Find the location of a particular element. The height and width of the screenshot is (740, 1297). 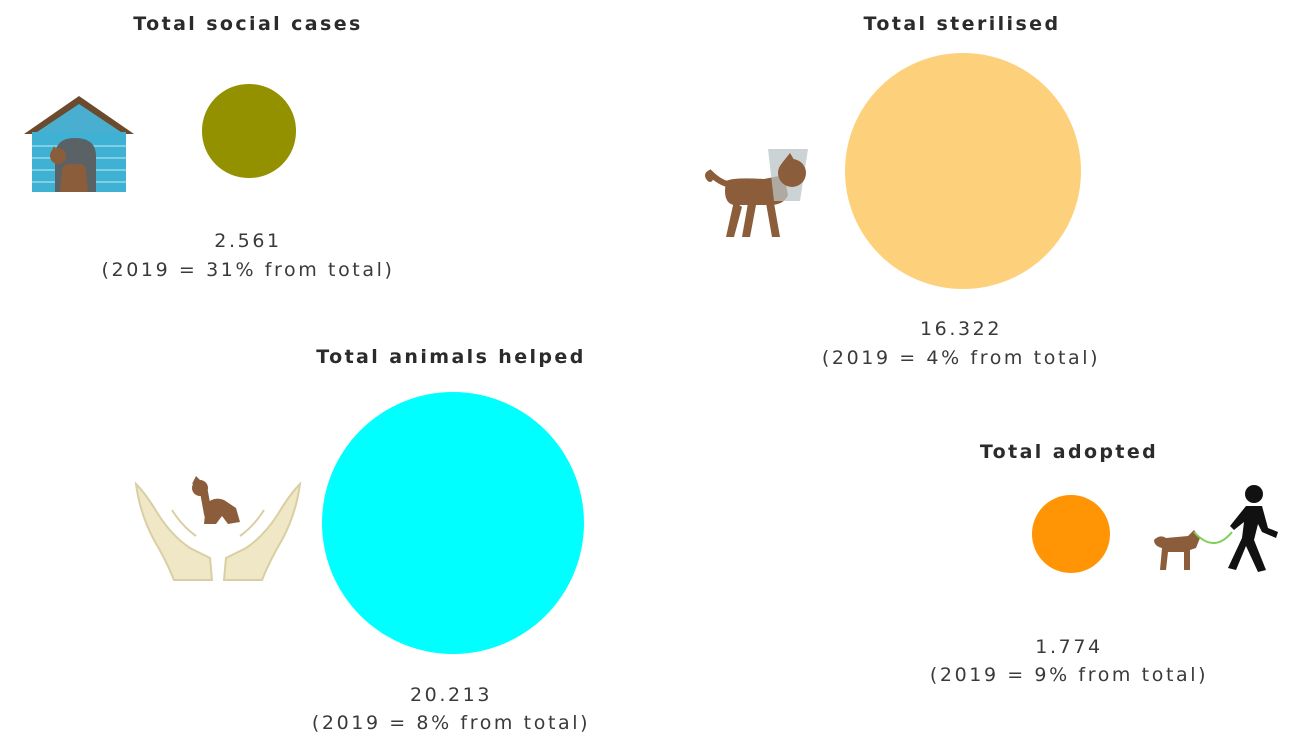

person-walking-dog-icon is located at coordinates (1216, 528).